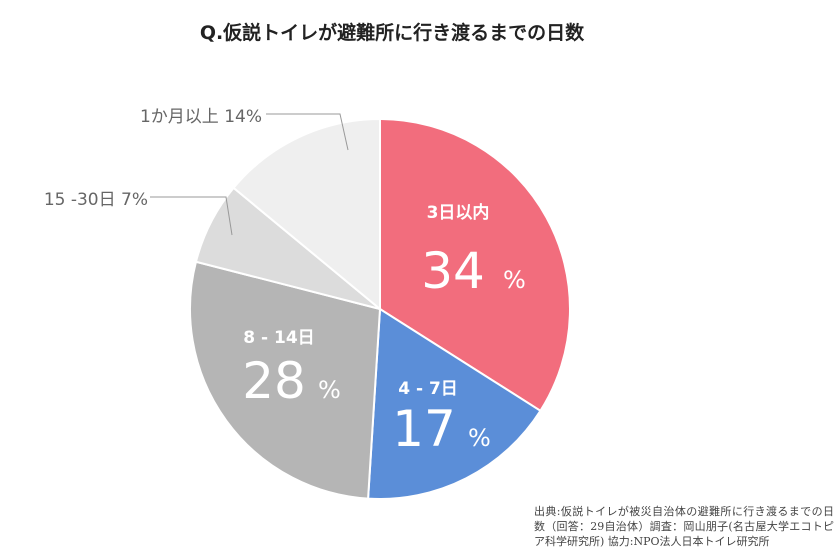 The height and width of the screenshot is (560, 840). What do you see at coordinates (424, 429) in the screenshot?
I see `slice-value-label: 17` at bounding box center [424, 429].